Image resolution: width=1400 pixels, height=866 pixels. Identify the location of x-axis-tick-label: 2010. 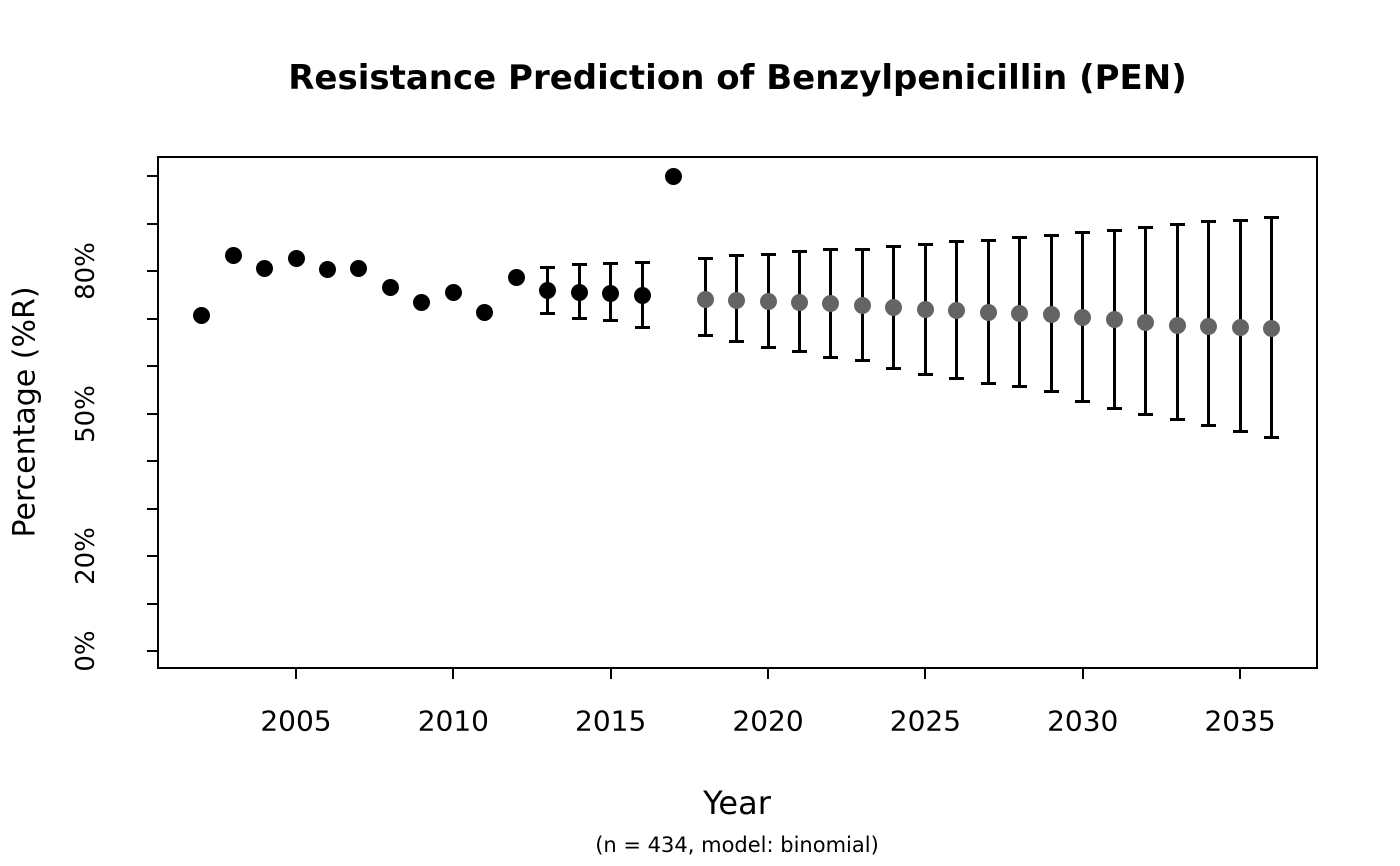
(453, 721).